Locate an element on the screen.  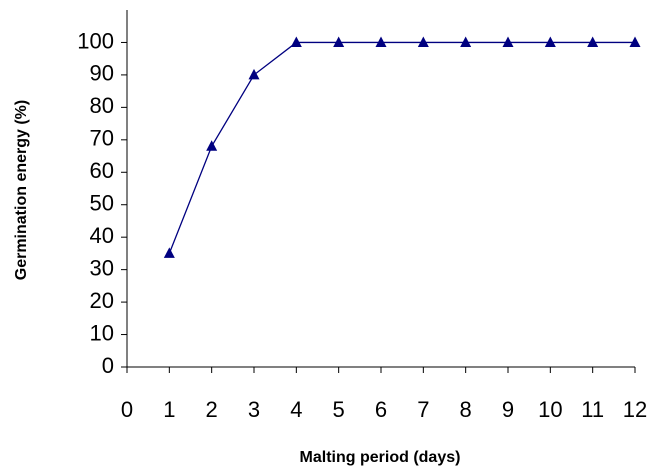
y-tick-label: 80 is located at coordinates (102, 105).